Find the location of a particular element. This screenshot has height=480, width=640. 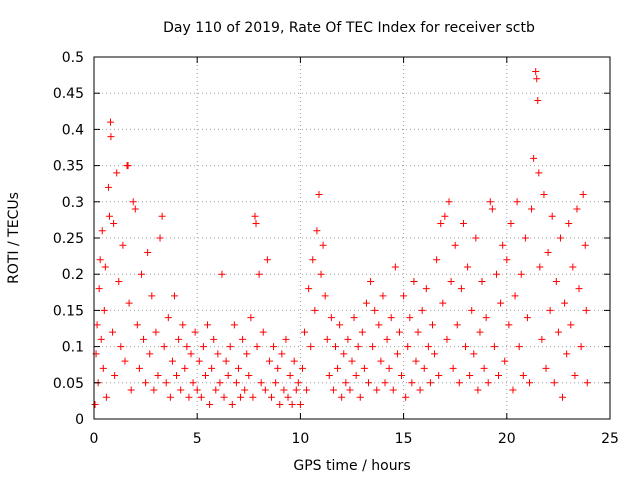

x-tick-label: 20 is located at coordinates (507, 439).